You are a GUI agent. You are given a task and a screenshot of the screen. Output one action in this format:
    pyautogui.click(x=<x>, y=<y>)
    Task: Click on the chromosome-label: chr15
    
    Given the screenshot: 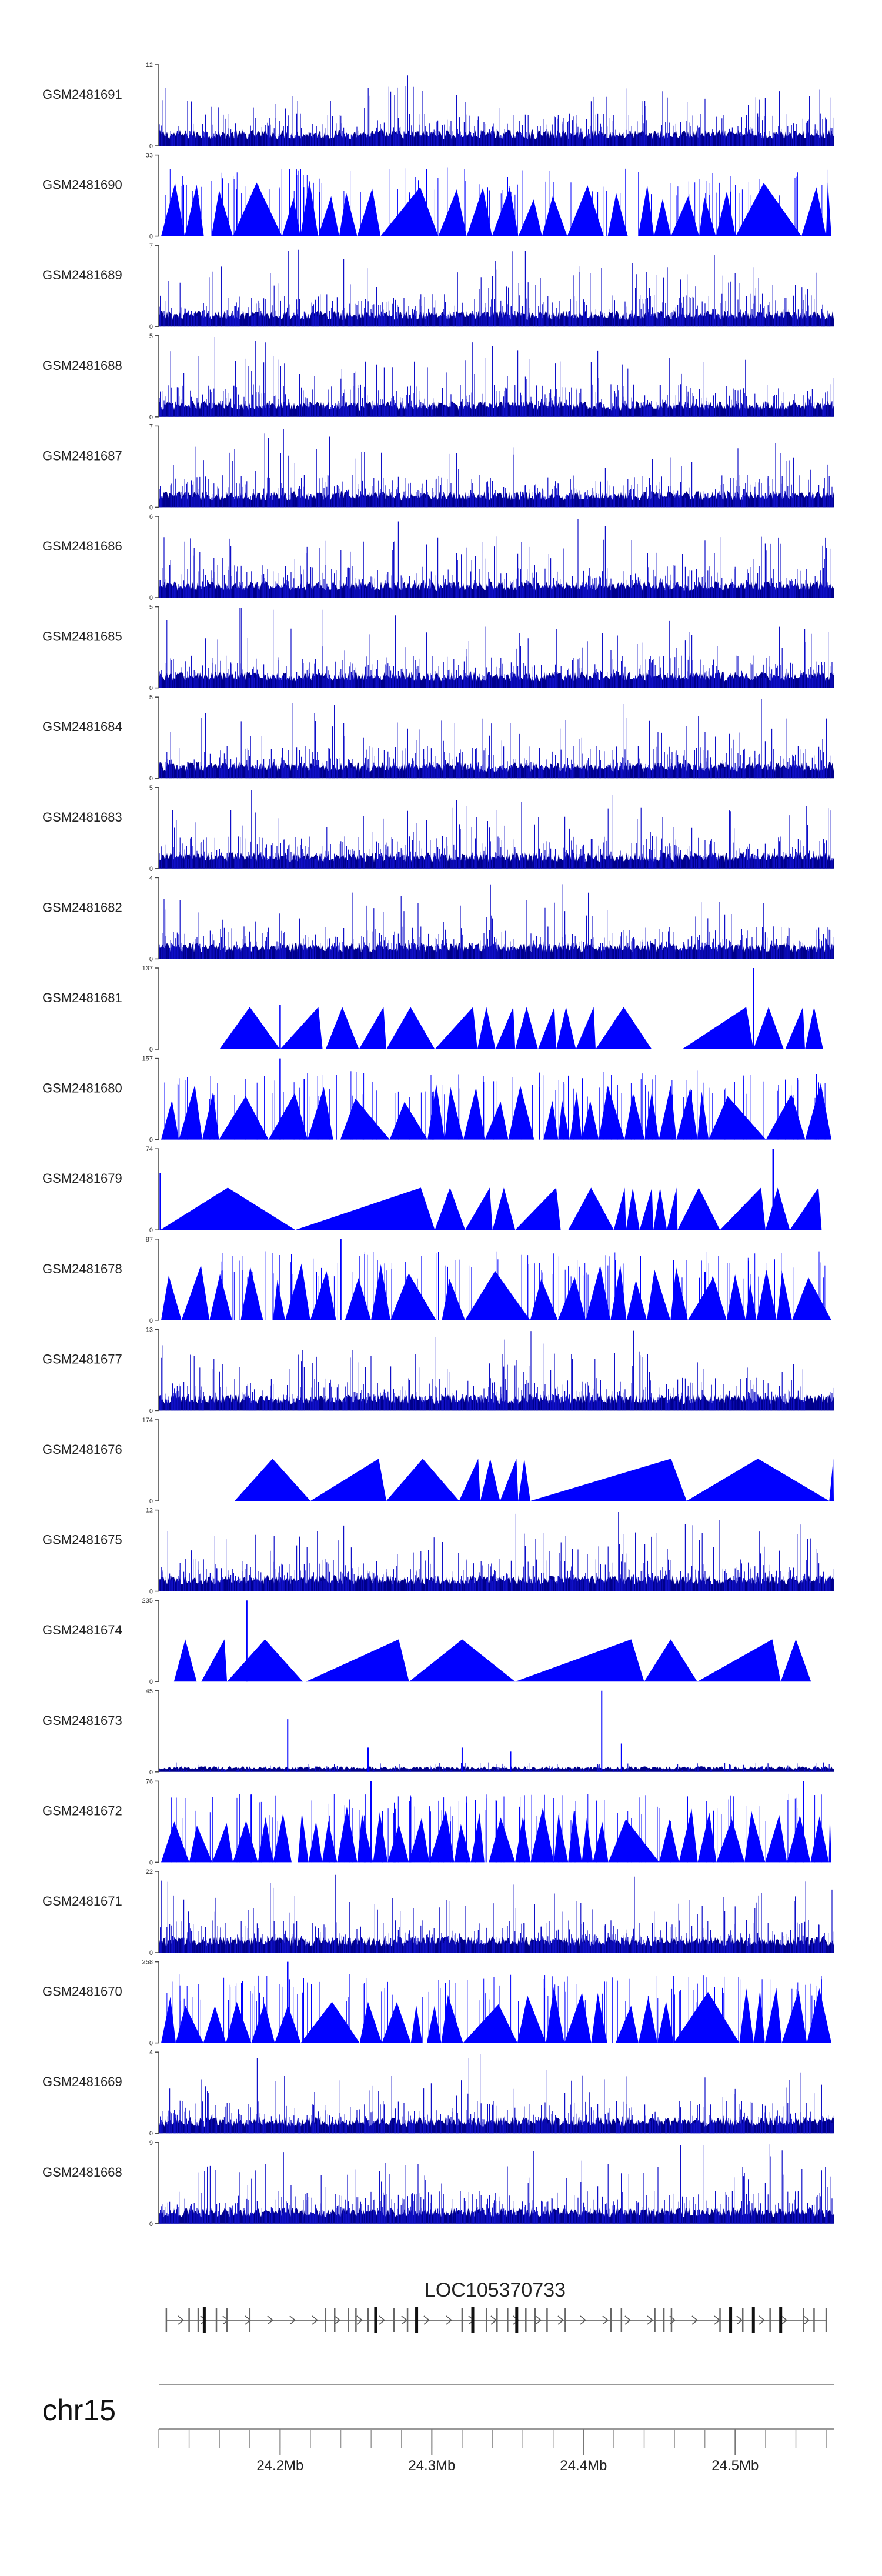 What is the action you would take?
    pyautogui.click(x=79, y=2410)
    